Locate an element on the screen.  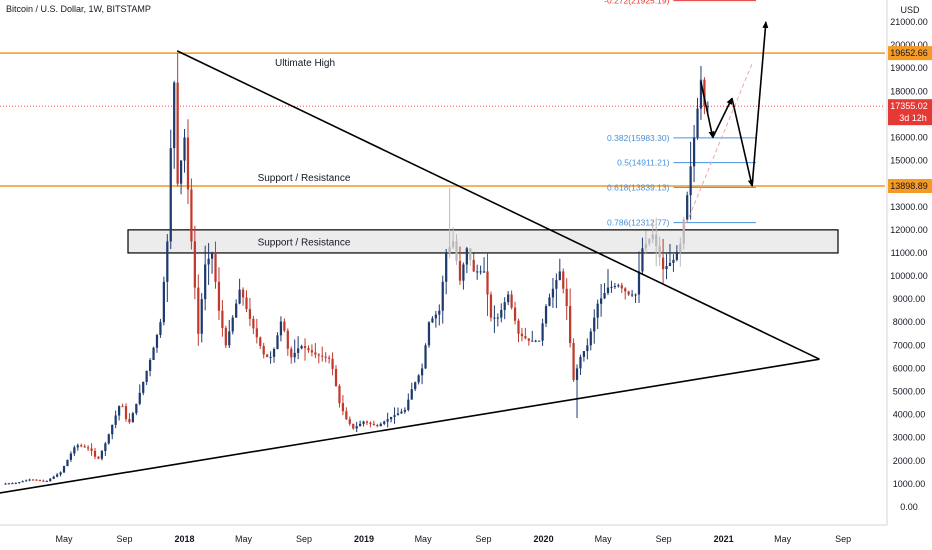
y-tick-label: 11000.00 is located at coordinates (909, 253).